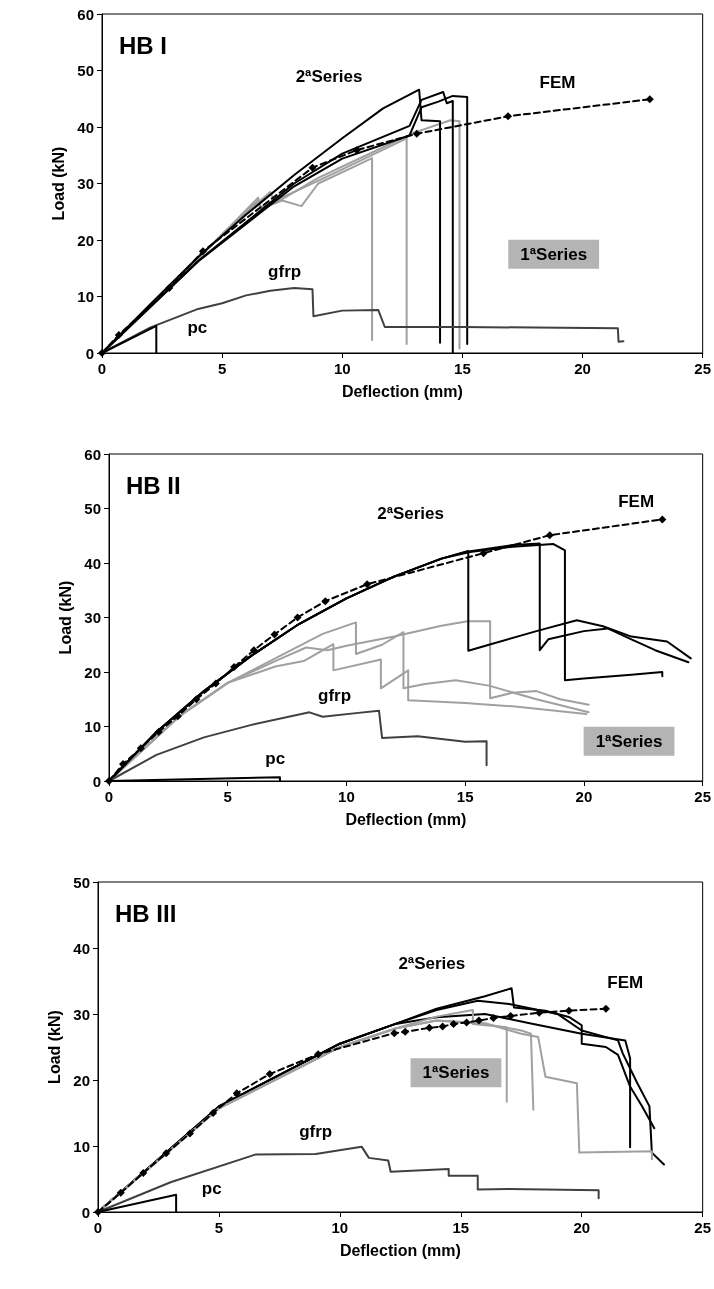 The image size is (714, 1289). What do you see at coordinates (143, 45) in the screenshot?
I see `text: HB I` at bounding box center [143, 45].